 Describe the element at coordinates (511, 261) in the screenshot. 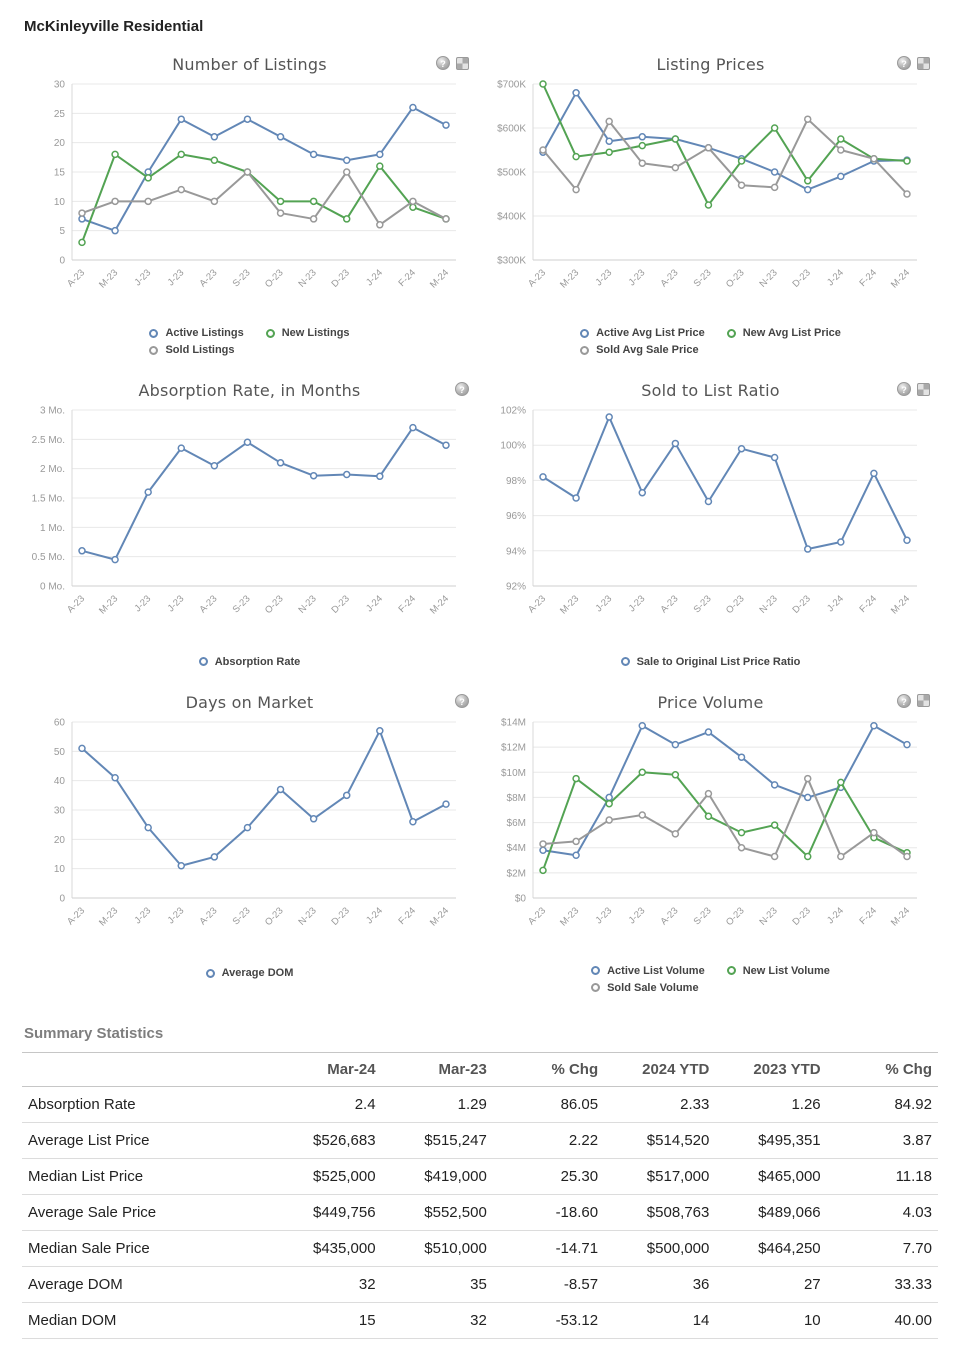

I see `y-tick-label: $300K` at that location.